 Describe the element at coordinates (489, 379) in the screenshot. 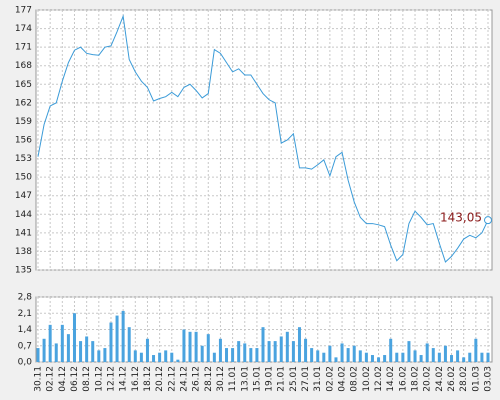

I see `x-tick-label: 03.03` at that location.